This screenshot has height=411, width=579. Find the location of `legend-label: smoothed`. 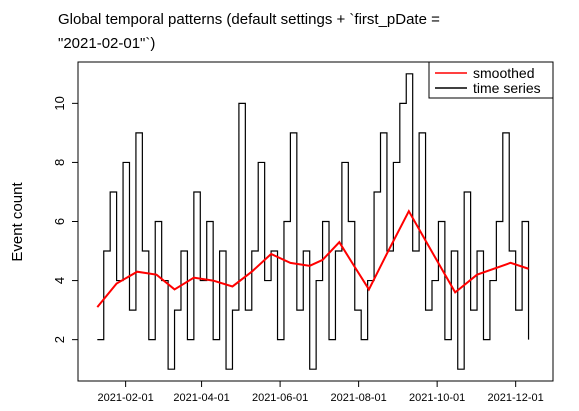

legend-label: smoothed is located at coordinates (503, 73).